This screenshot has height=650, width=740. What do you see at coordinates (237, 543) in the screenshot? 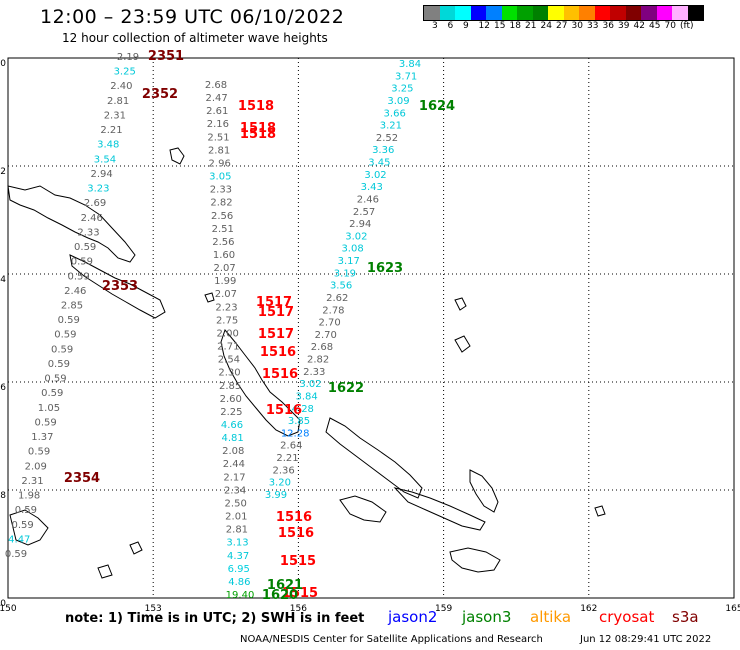
I see `wave-height-value: 3.13` at bounding box center [237, 543].